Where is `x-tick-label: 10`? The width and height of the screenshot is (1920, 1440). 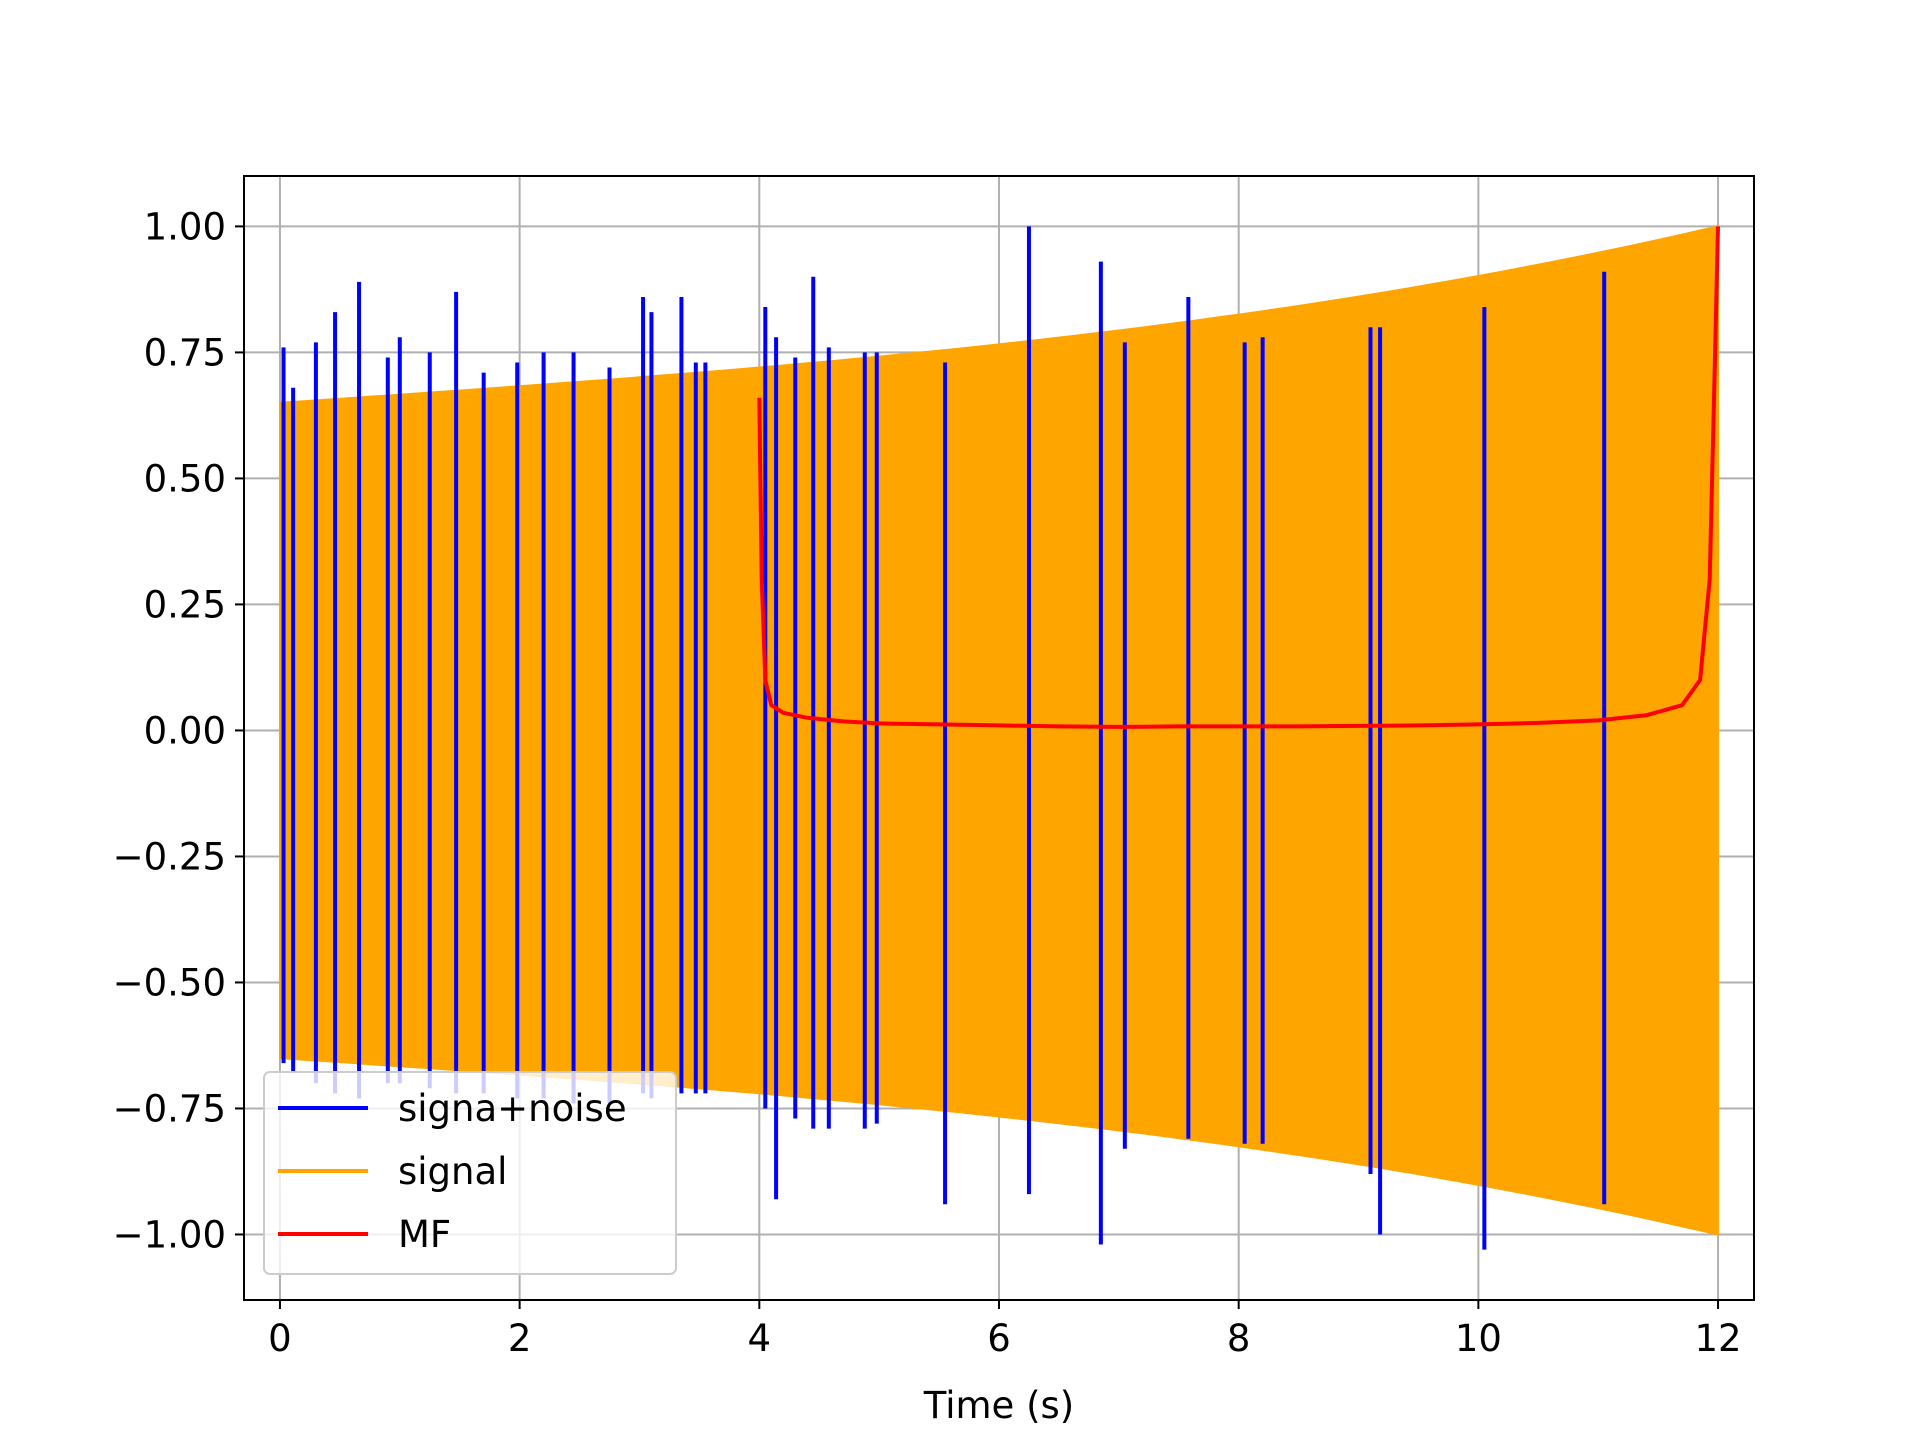
x-tick-label: 10 is located at coordinates (1478, 1338).